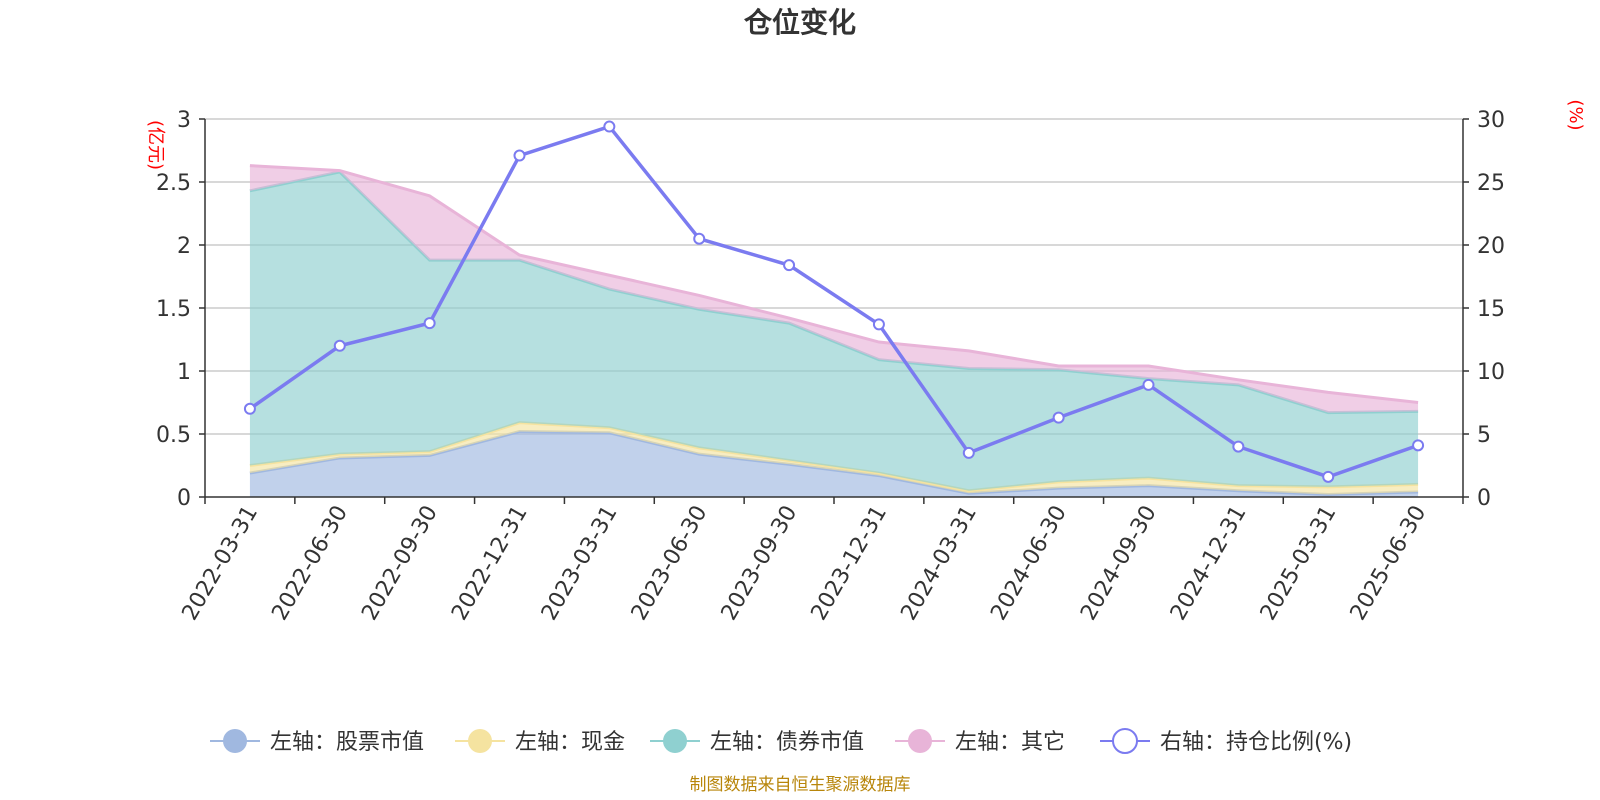 The image size is (1600, 800). What do you see at coordinates (221, 563) in the screenshot?
I see `x-axis-tick-label: 2022-03-31` at bounding box center [221, 563].